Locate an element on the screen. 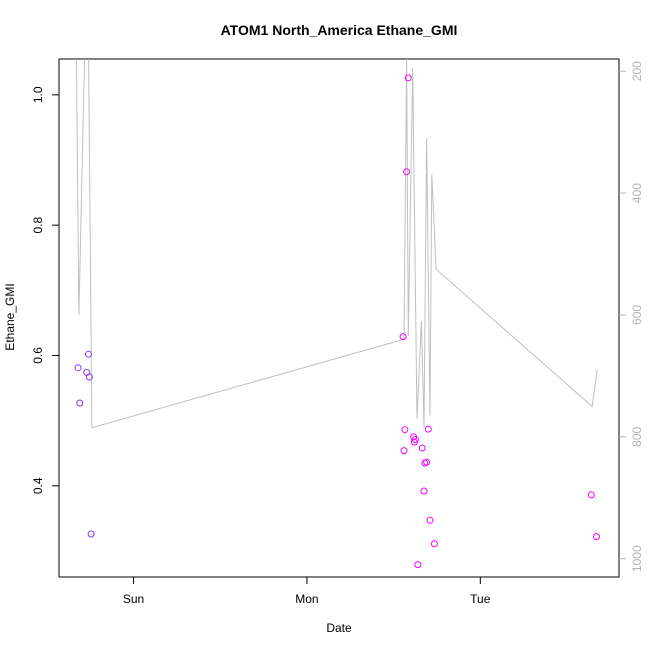  y2-tick-label: 600 is located at coordinates (637, 315).